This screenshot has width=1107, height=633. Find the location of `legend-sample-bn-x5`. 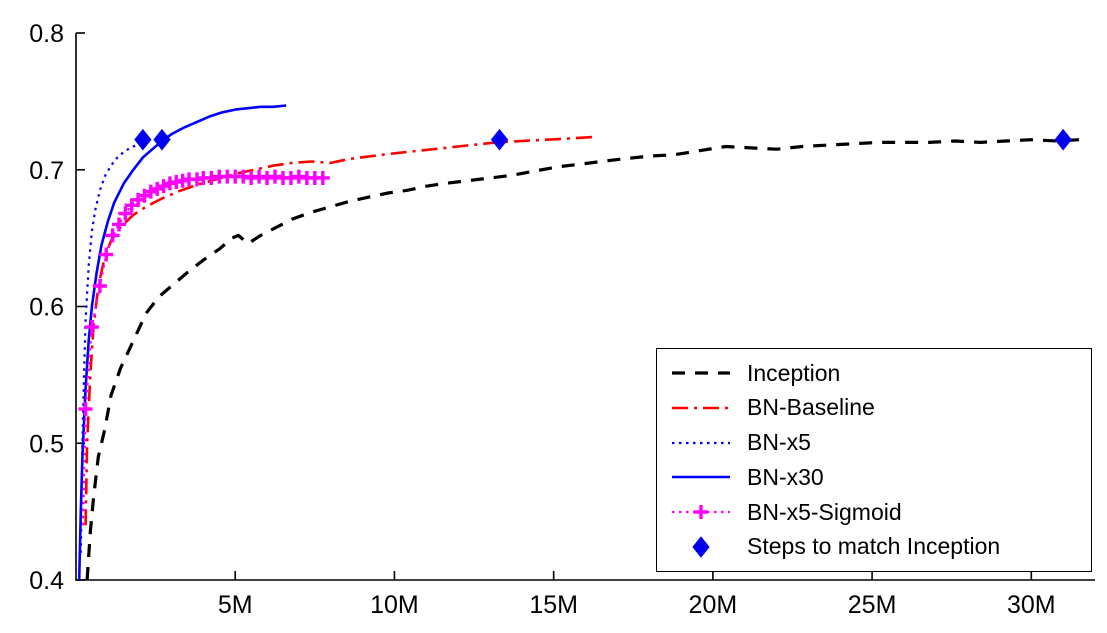

legend-sample-bn-x5 is located at coordinates (701, 442).